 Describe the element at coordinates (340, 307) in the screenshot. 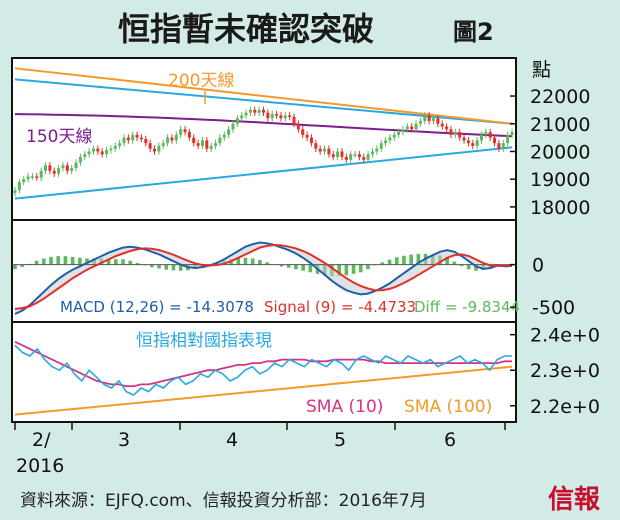

I see `signal-legend: Signal (9) = -4.4733` at that location.